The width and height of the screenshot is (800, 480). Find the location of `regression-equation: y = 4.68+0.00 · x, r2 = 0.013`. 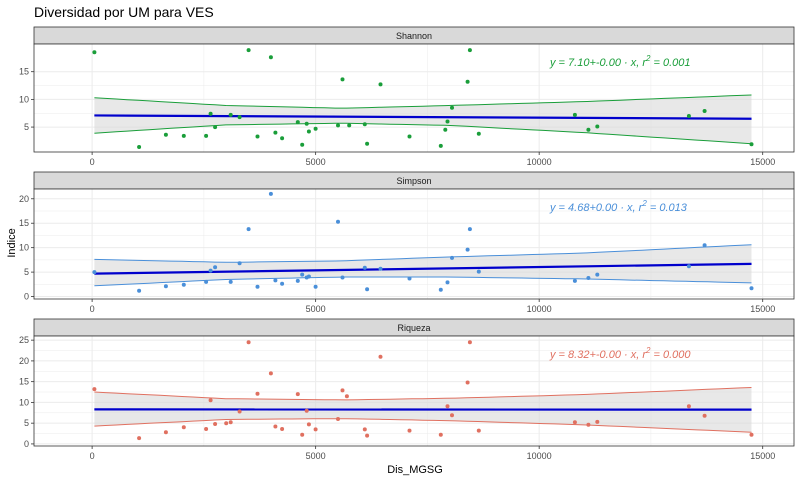

regression-equation: y = 4.68+0.00 · x, r2 = 0.013 is located at coordinates (618, 206).